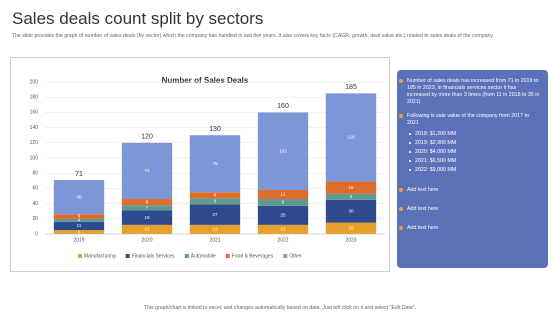  What do you see at coordinates (205, 80) in the screenshot?
I see `chart-title: Number of Sales Deals` at bounding box center [205, 80].